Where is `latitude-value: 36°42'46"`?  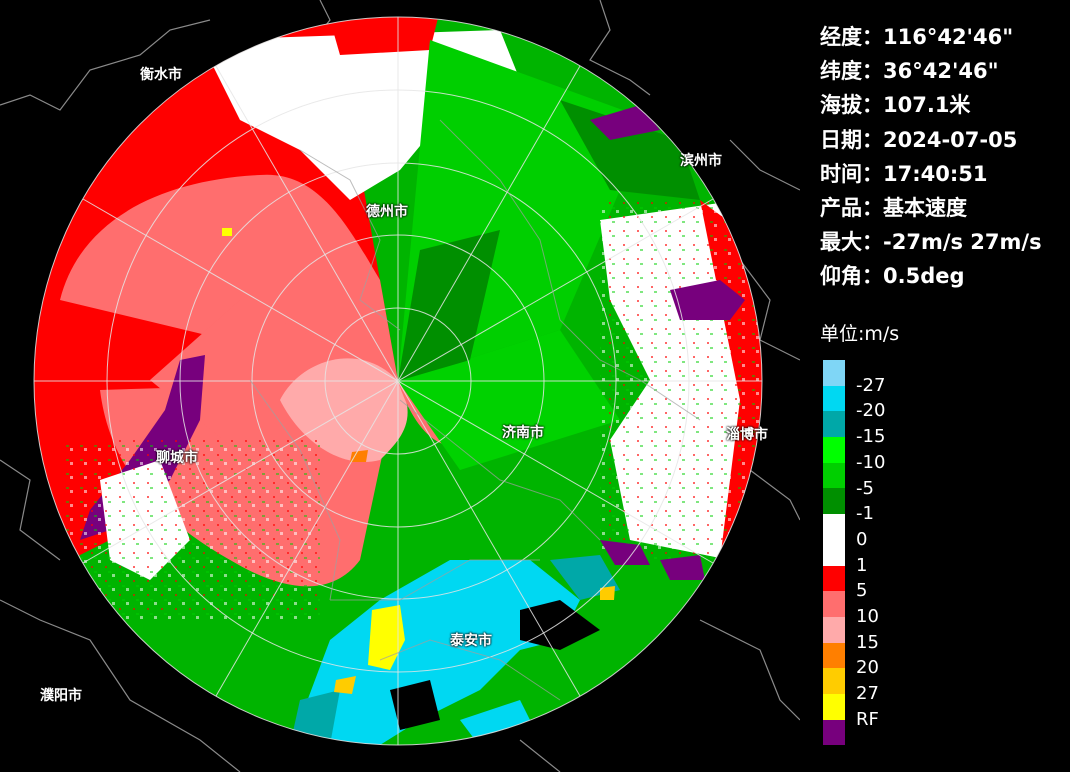
latitude-value: 36°42'46" is located at coordinates (941, 71).